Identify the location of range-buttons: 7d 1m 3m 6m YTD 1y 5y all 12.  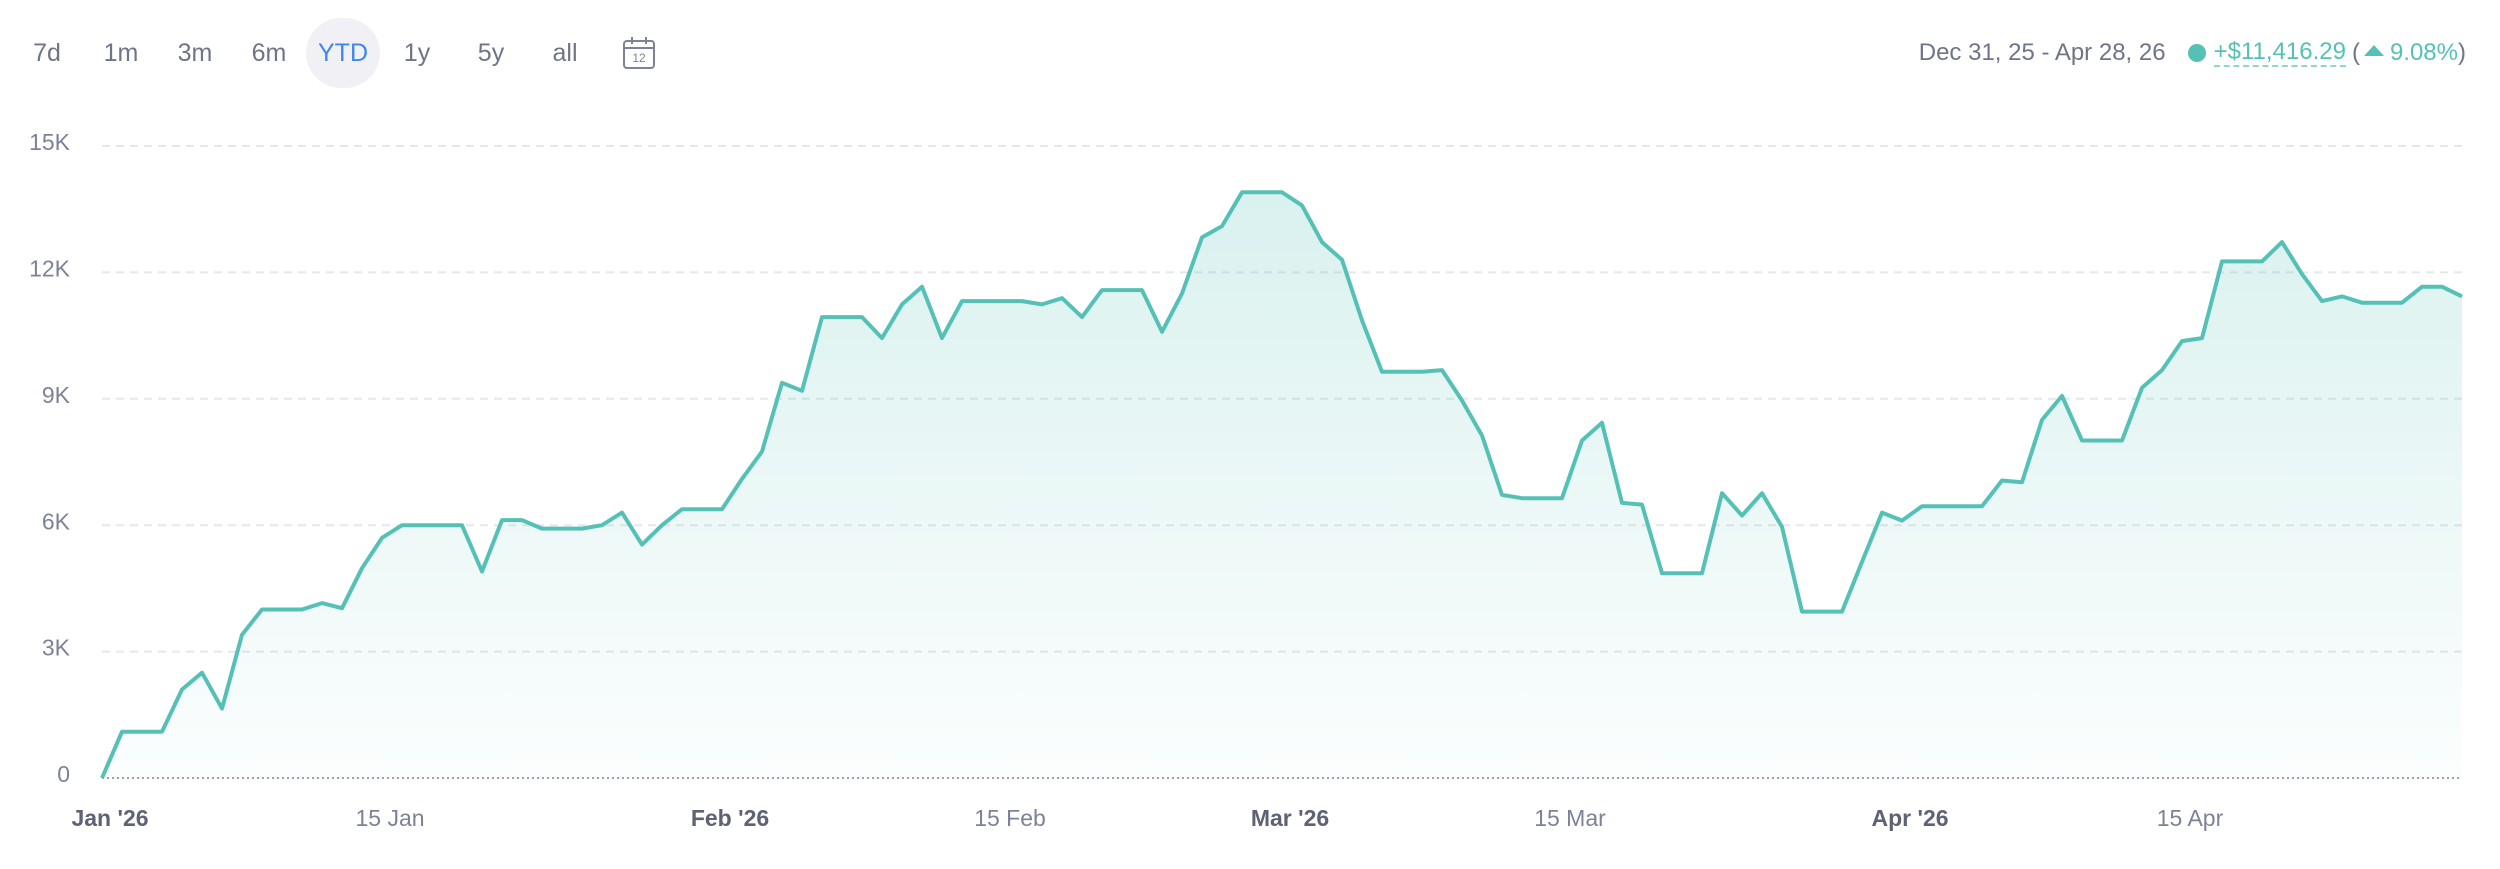
(343, 53).